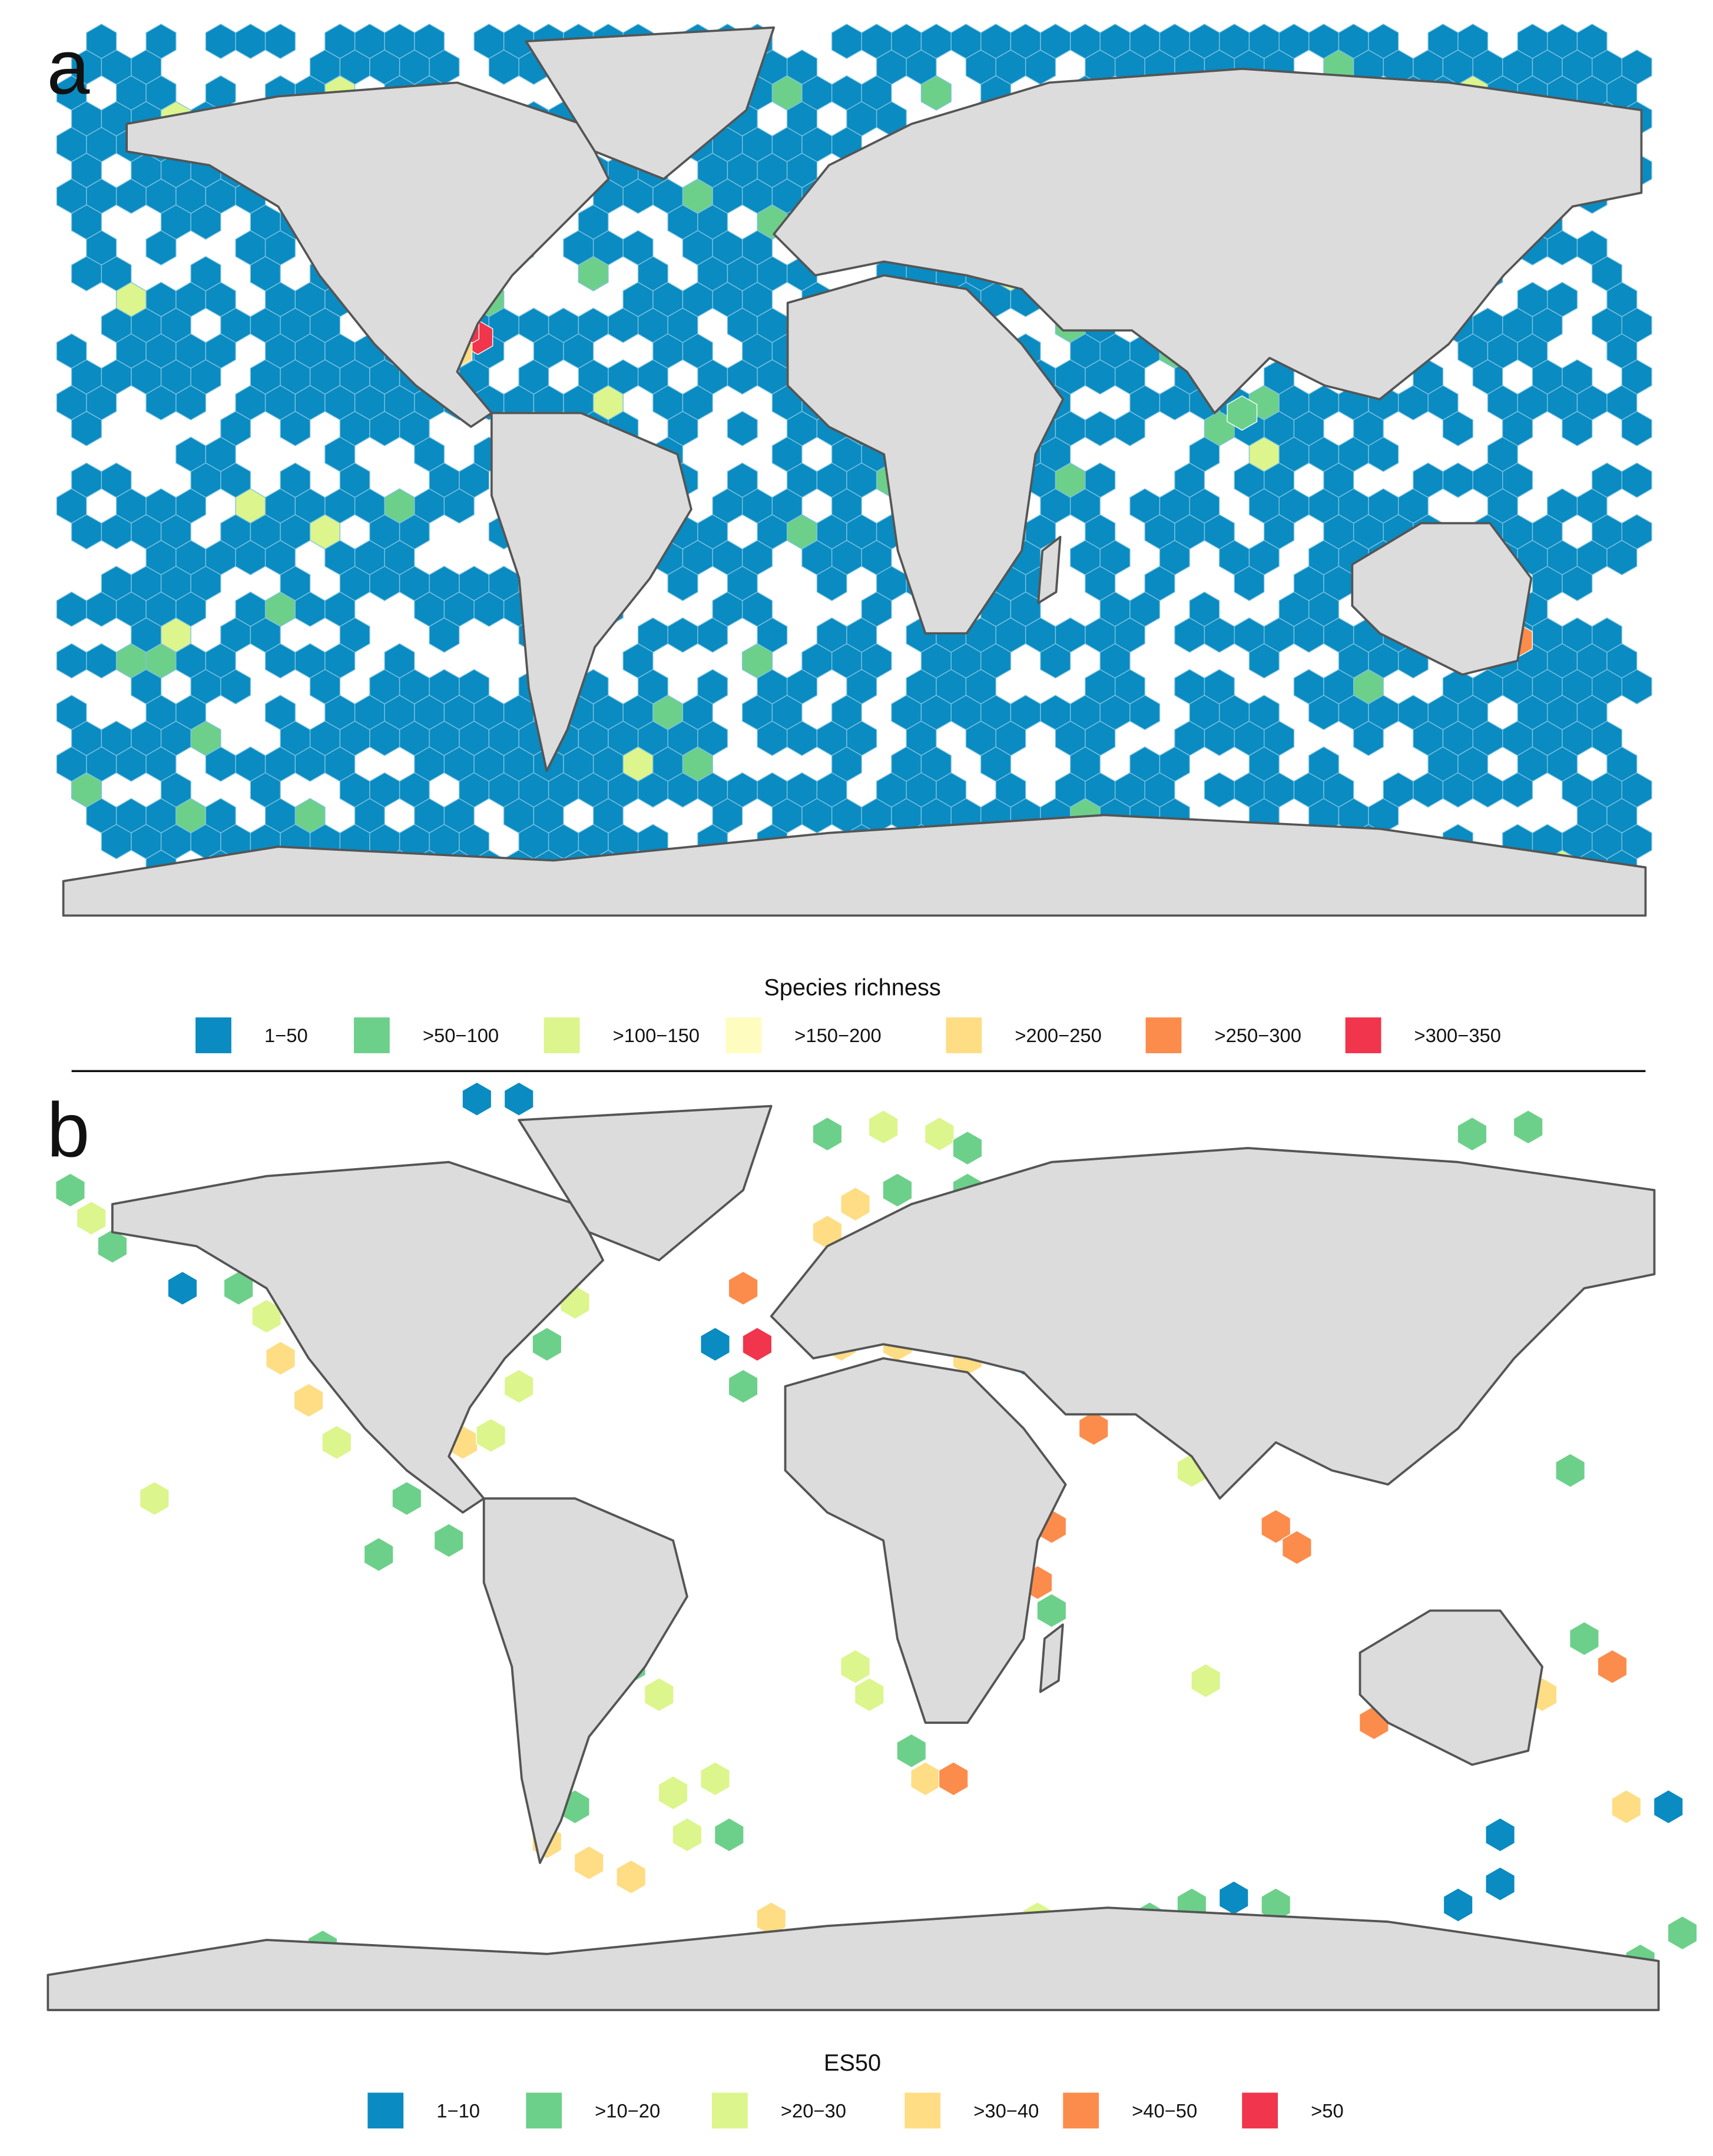  Describe the element at coordinates (461, 1035) in the screenshot. I see `legend-label: >50−100` at that location.